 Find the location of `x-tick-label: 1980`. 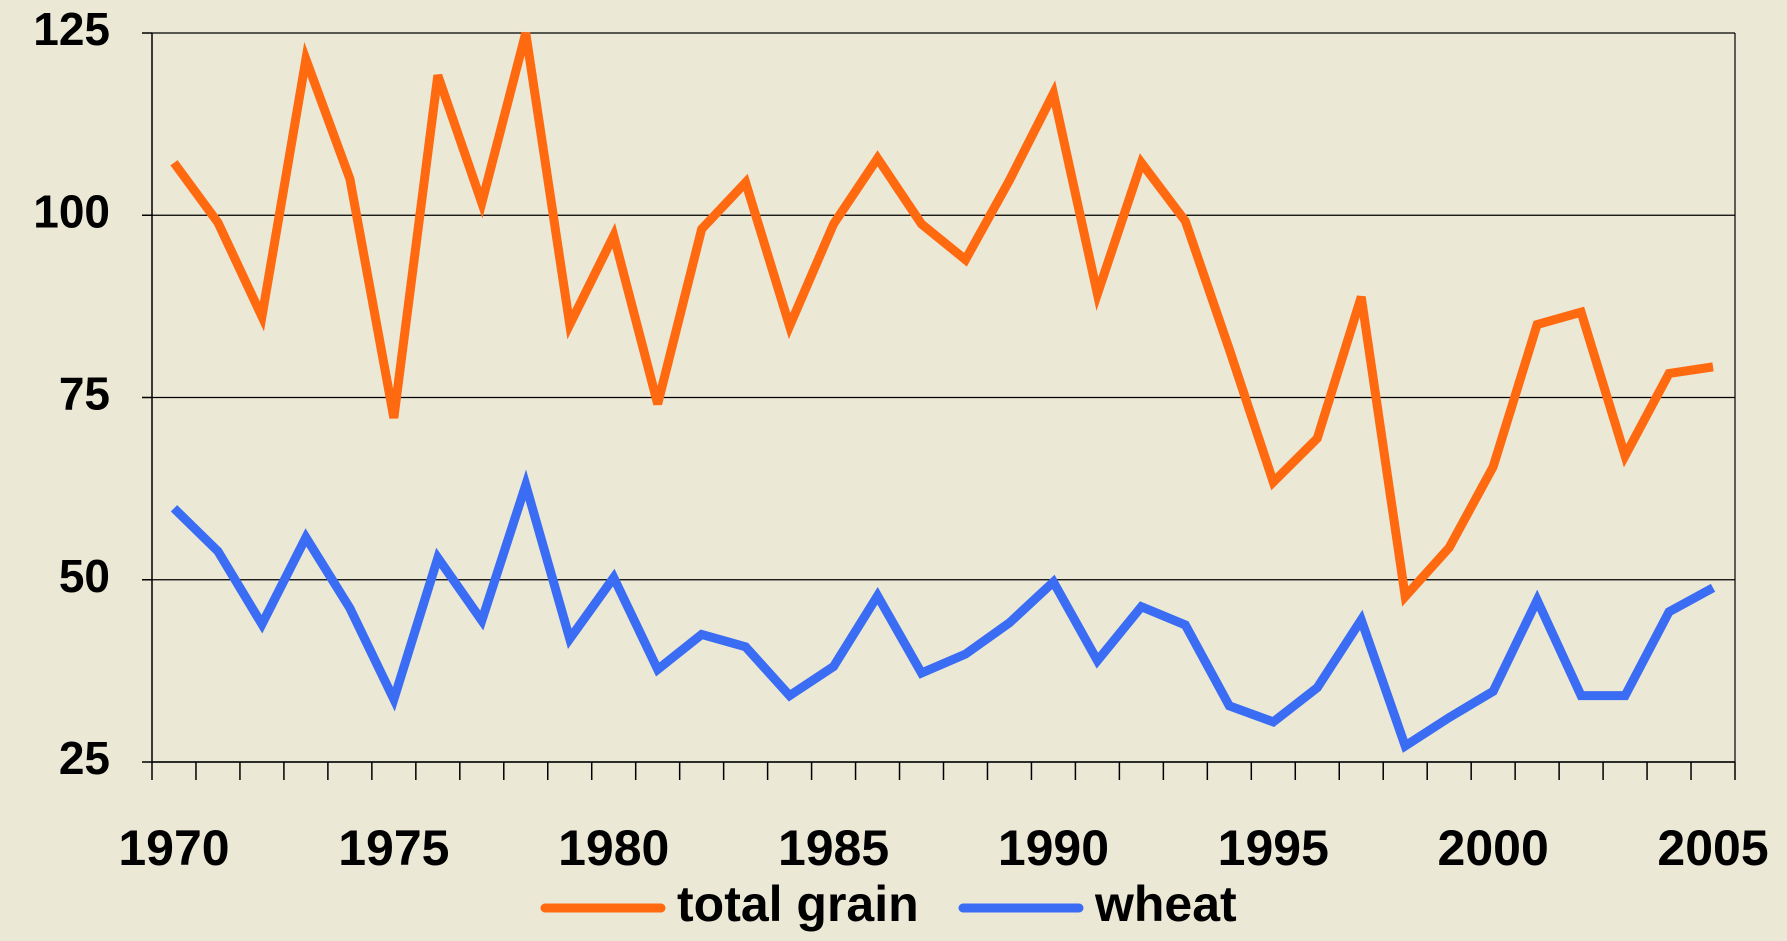

x-tick-label: 1980 is located at coordinates (613, 848).